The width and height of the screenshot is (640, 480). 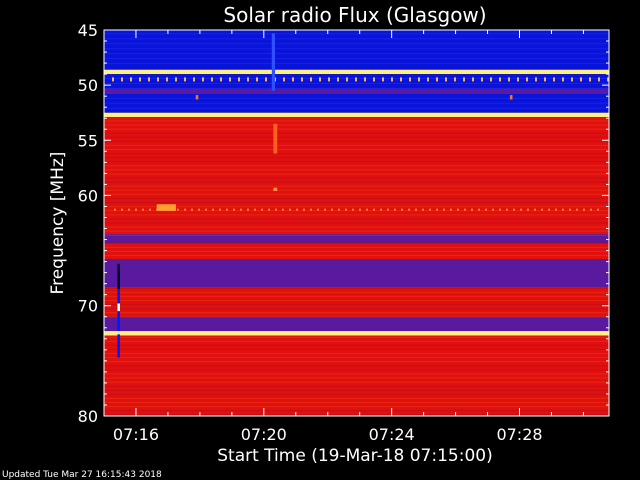 I want to click on y-tick-label: 70, so click(x=88, y=306).